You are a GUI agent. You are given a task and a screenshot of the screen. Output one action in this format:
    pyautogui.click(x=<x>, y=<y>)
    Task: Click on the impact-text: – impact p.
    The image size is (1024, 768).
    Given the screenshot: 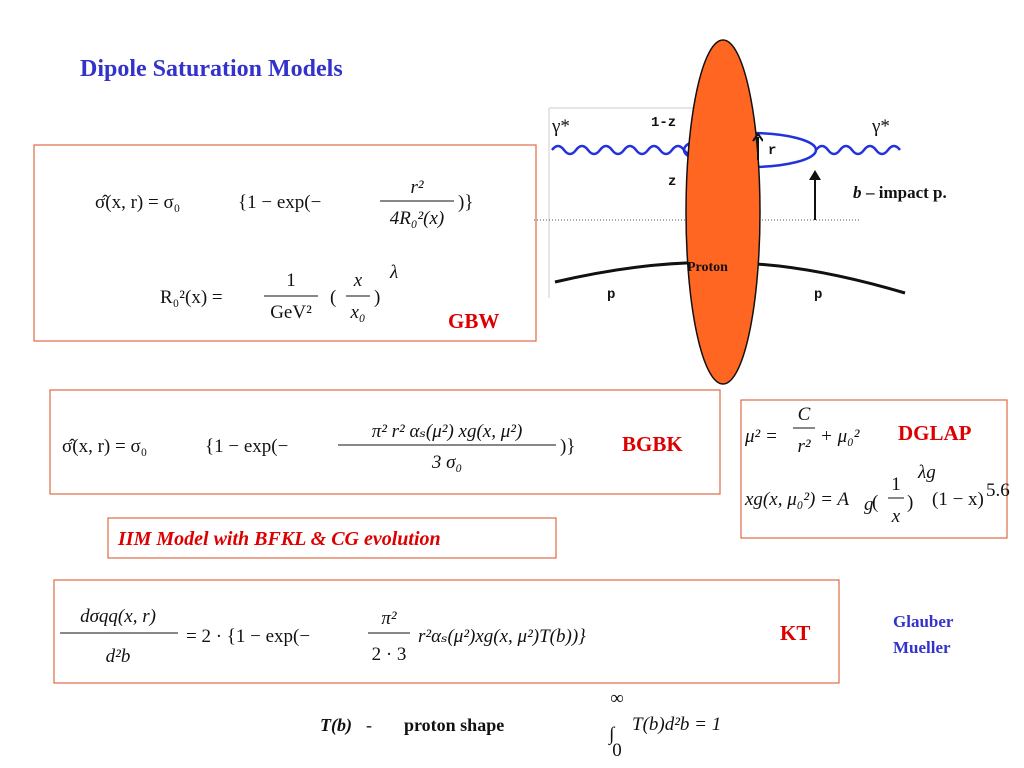 What is the action you would take?
    pyautogui.click(x=906, y=192)
    